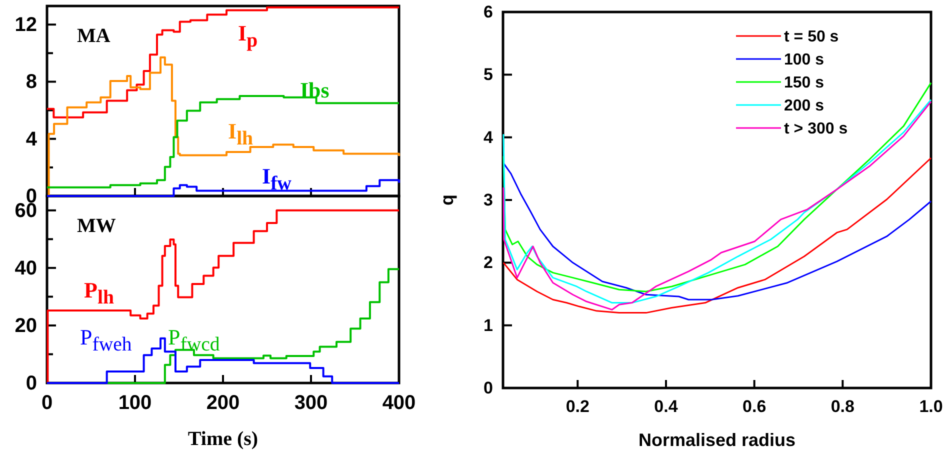 This screenshot has width=946, height=456. Describe the element at coordinates (804, 83) in the screenshot. I see `legend-label: 150 s` at that location.